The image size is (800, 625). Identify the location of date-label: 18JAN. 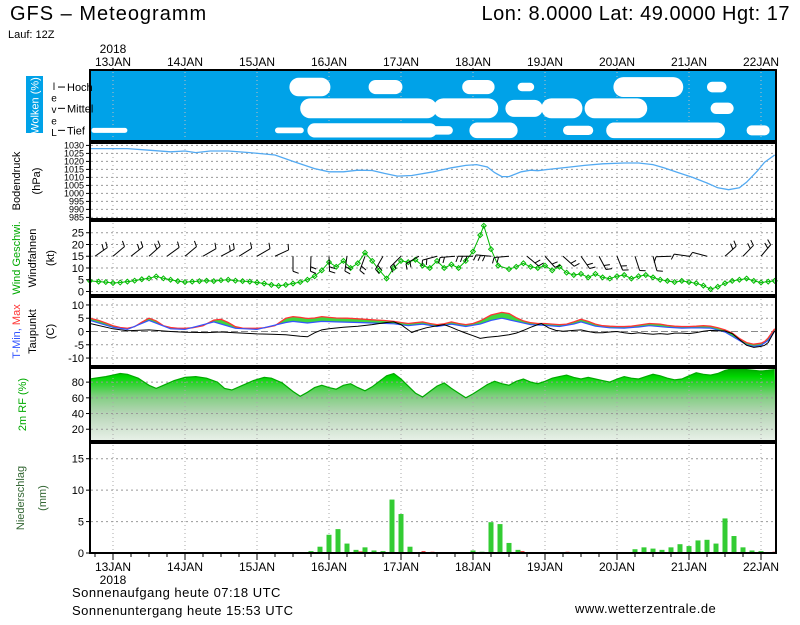
(473, 567).